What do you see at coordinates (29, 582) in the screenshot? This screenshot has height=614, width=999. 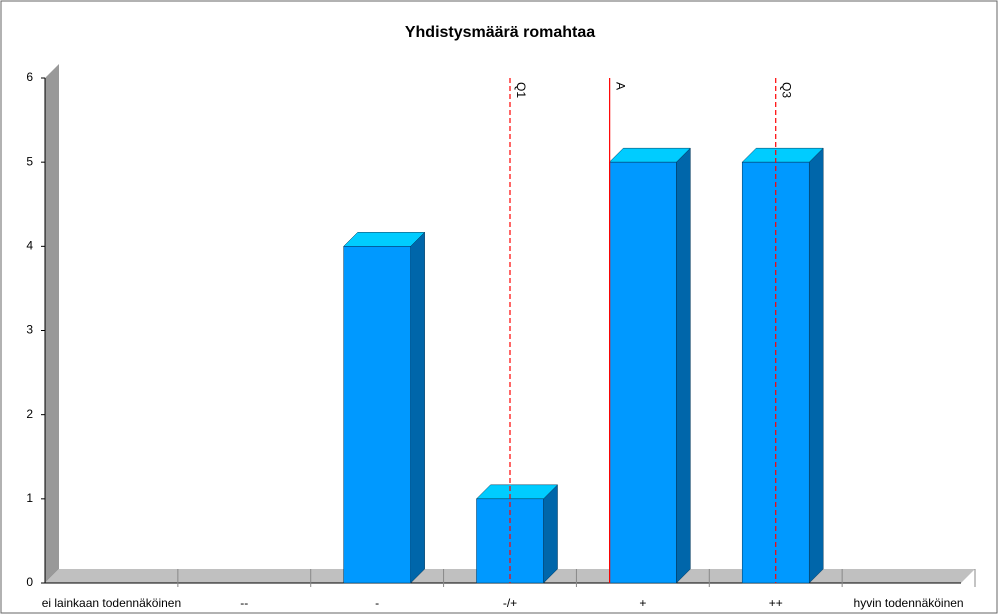 I see `y-tick-label: 0` at bounding box center [29, 582].